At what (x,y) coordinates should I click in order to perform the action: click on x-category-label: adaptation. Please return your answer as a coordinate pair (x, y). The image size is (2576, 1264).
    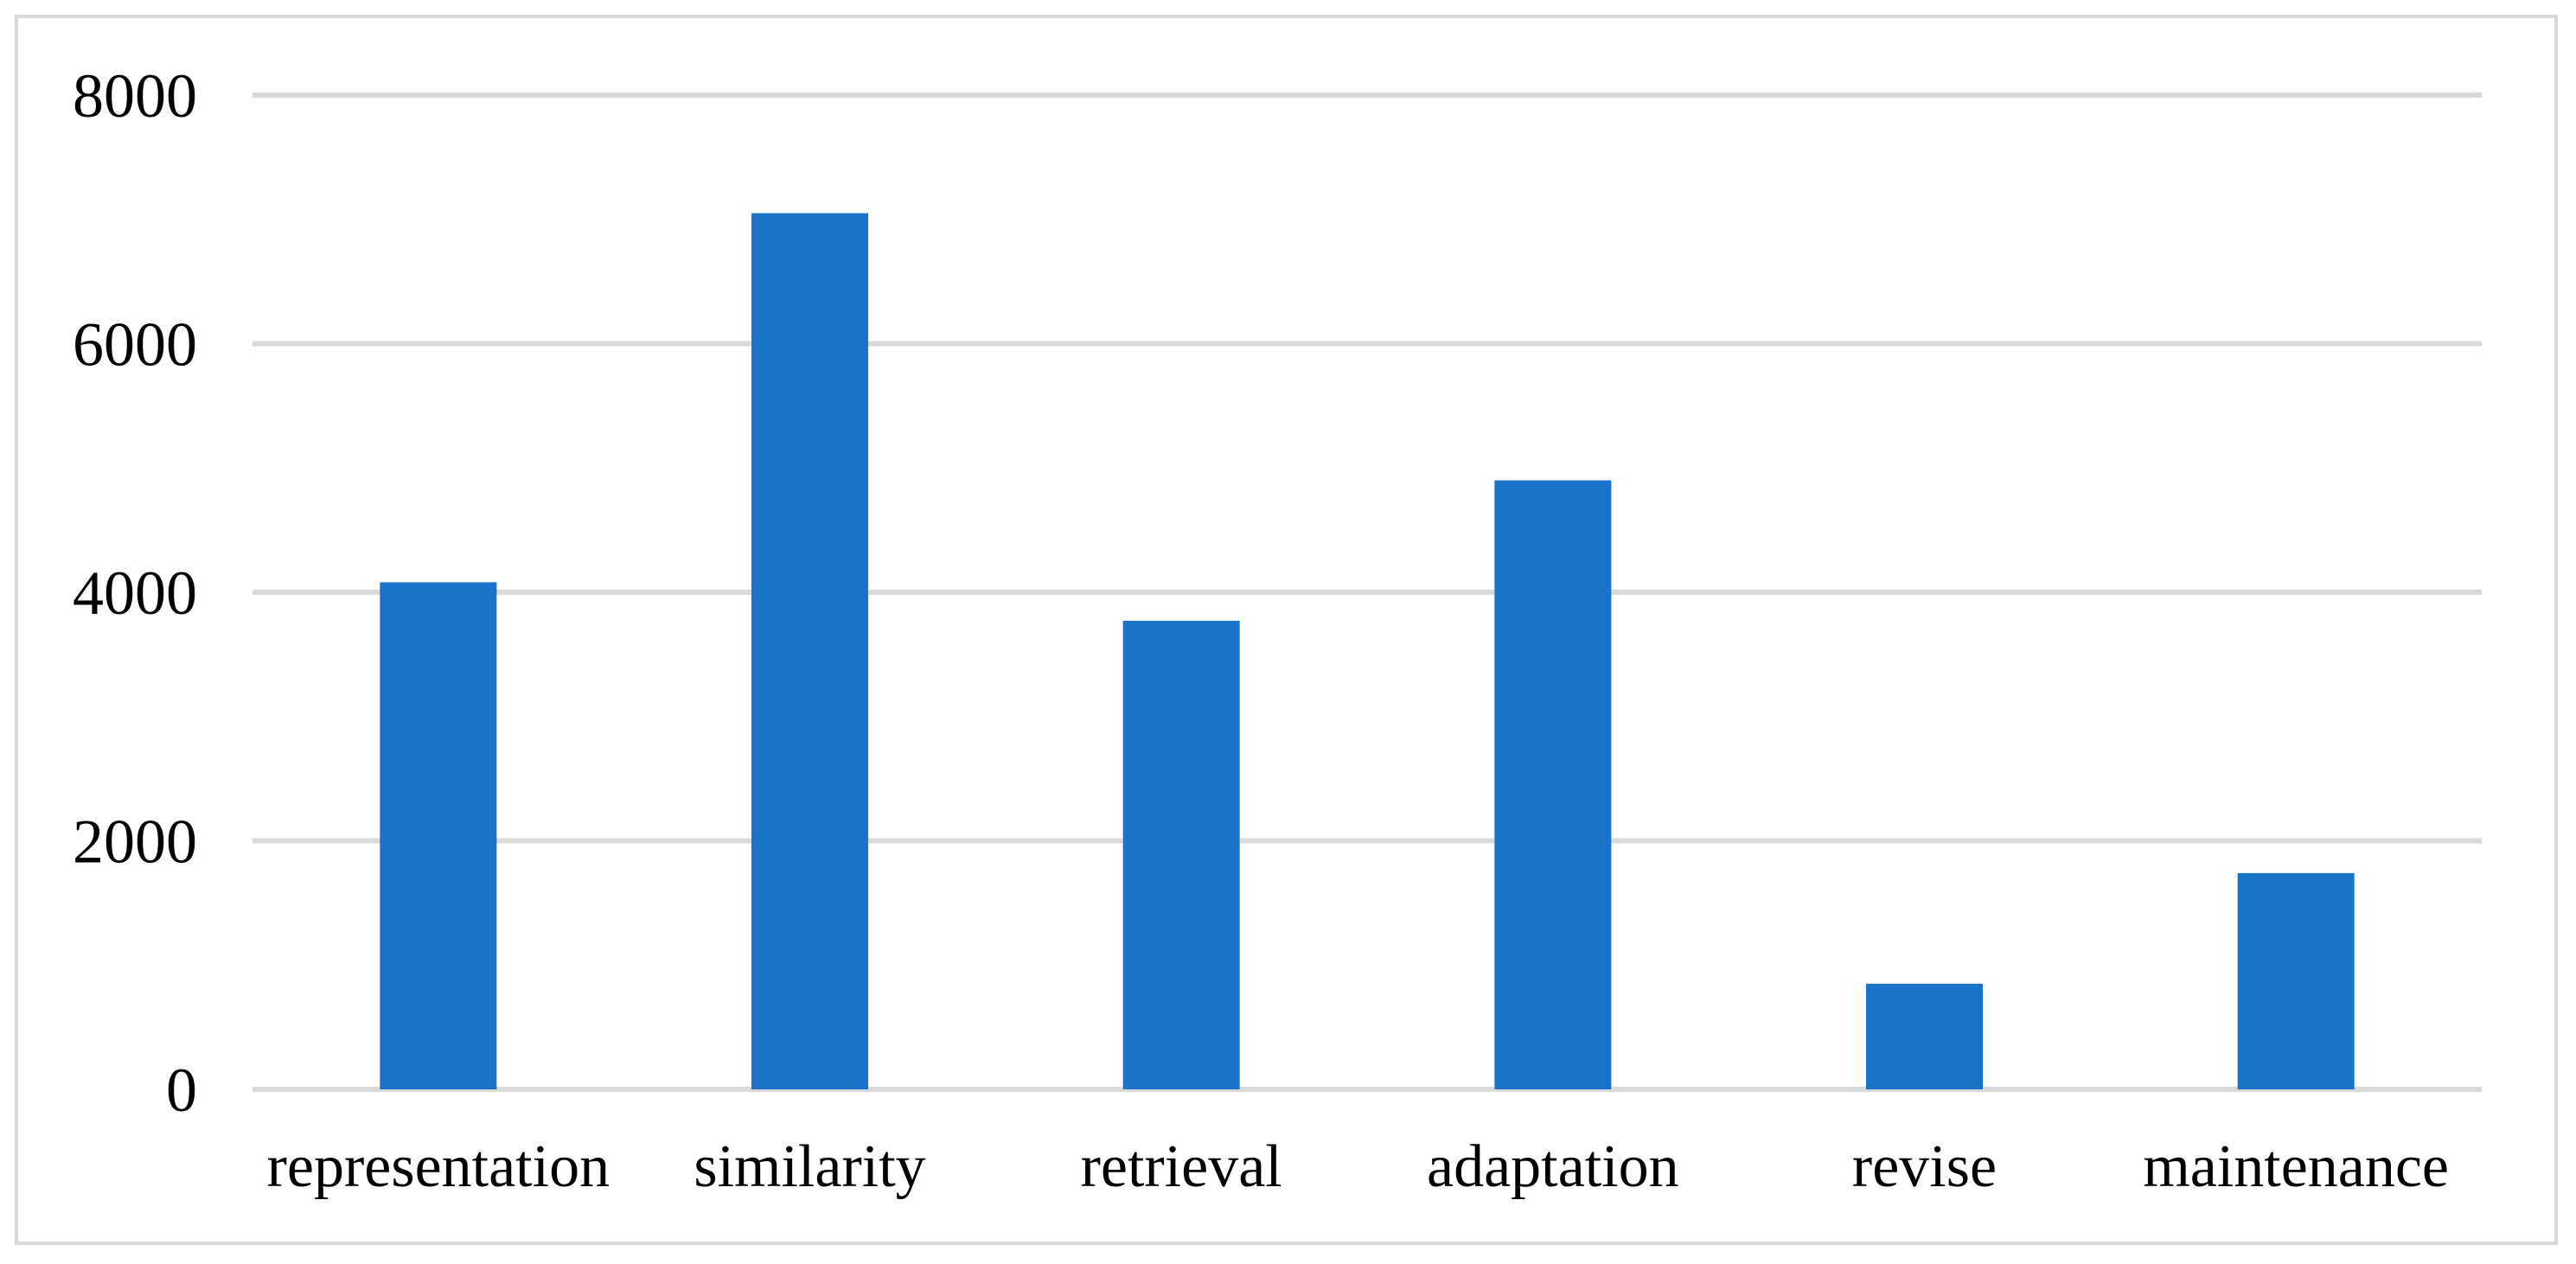
    Looking at the image, I should click on (1553, 1166).